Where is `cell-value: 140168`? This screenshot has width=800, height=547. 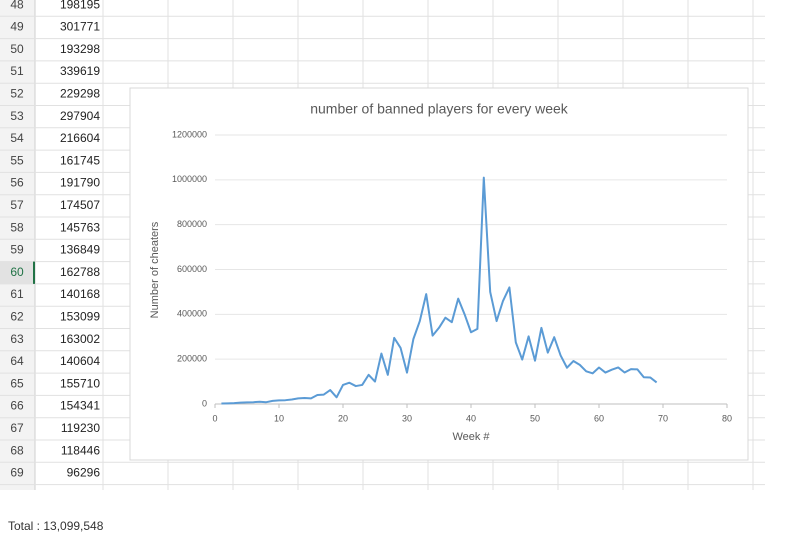
cell-value: 140168 is located at coordinates (80, 294).